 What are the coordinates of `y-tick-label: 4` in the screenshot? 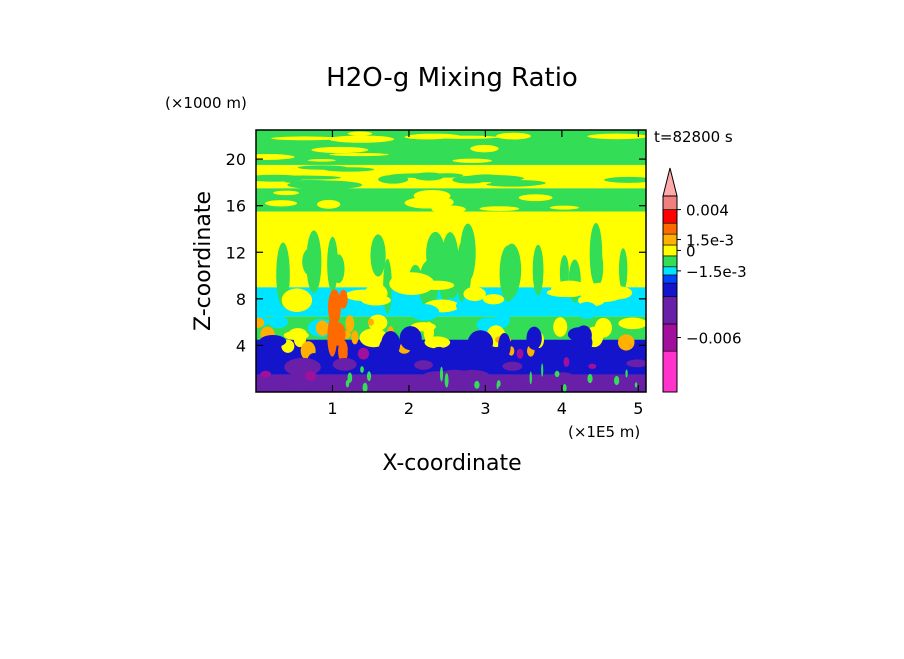 It's located at (241, 345).